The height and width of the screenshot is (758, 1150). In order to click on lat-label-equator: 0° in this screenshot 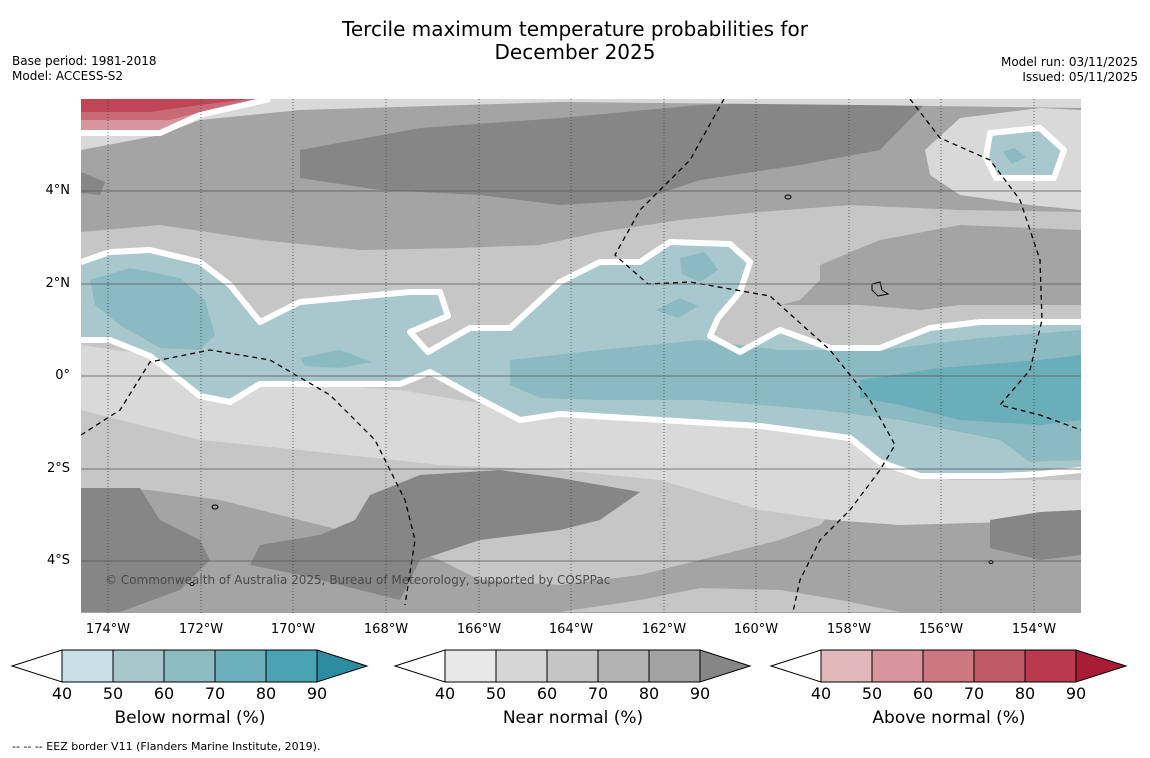, I will do `click(62, 375)`.